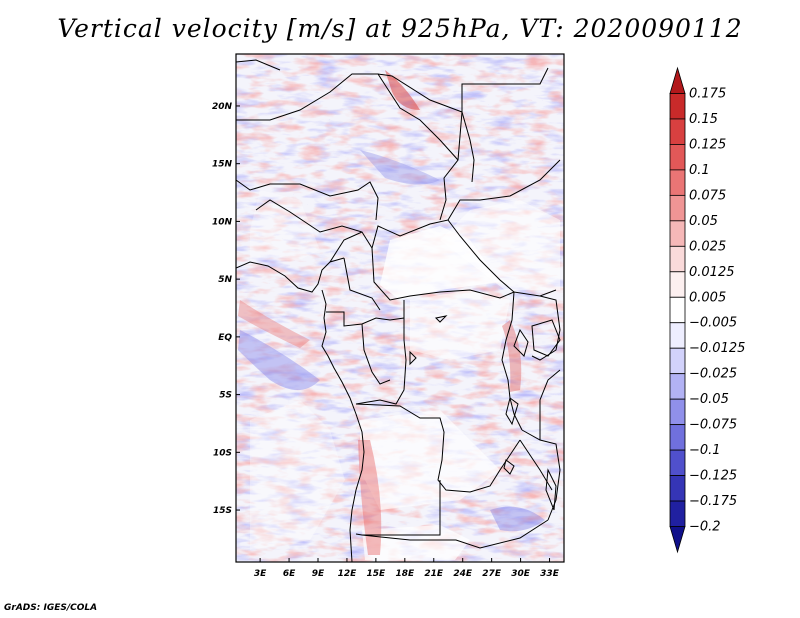 Image resolution: width=800 pixels, height=618 pixels. What do you see at coordinates (717, 348) in the screenshot?
I see `colorbar-label: −0.0125` at bounding box center [717, 348].